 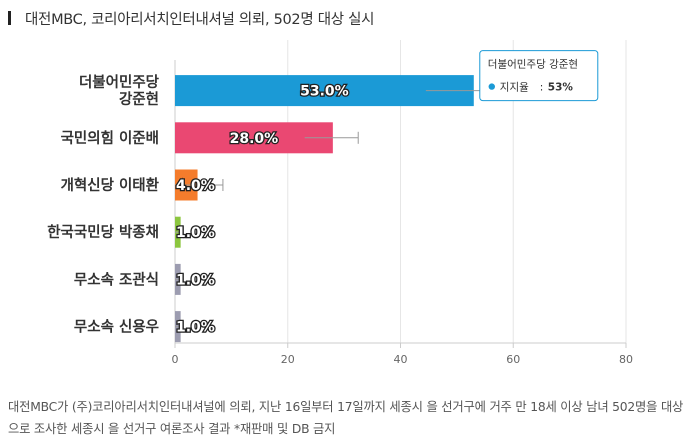 What do you see at coordinates (539, 76) in the screenshot?
I see `tooltip-box` at bounding box center [539, 76].